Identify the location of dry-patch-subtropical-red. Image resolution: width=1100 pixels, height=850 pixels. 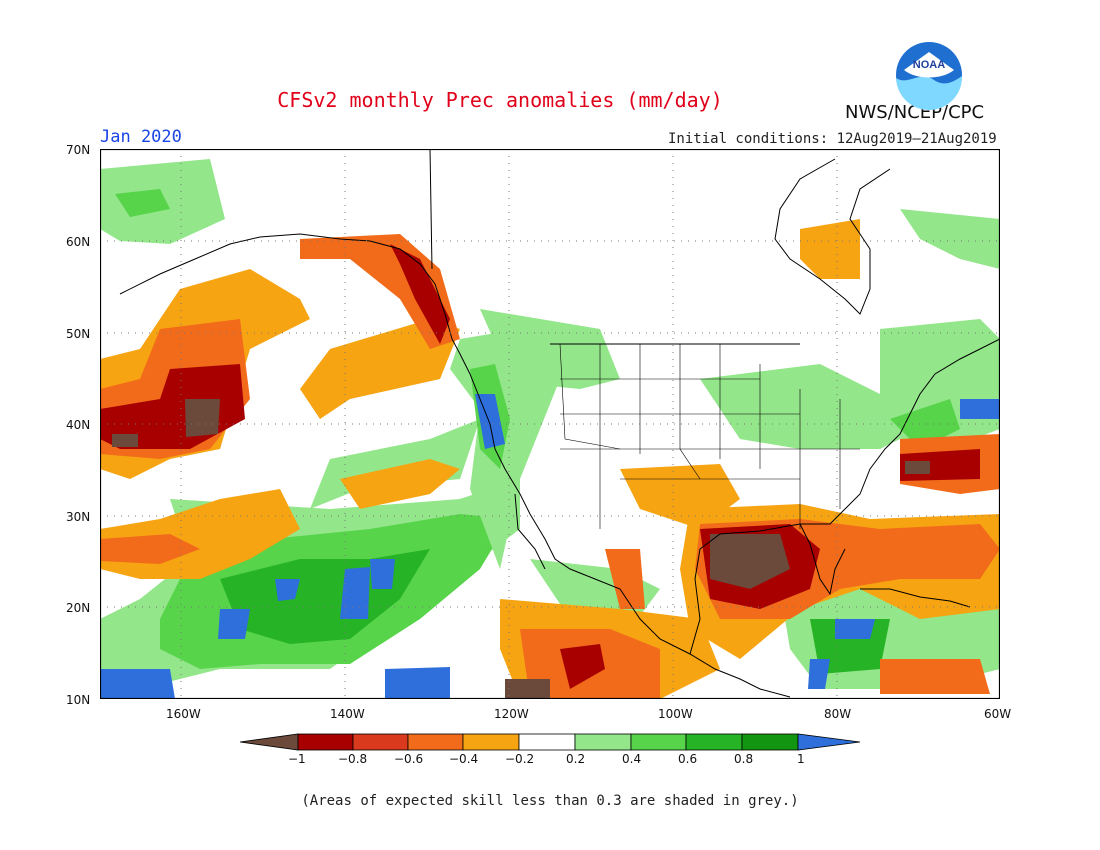
(150, 549).